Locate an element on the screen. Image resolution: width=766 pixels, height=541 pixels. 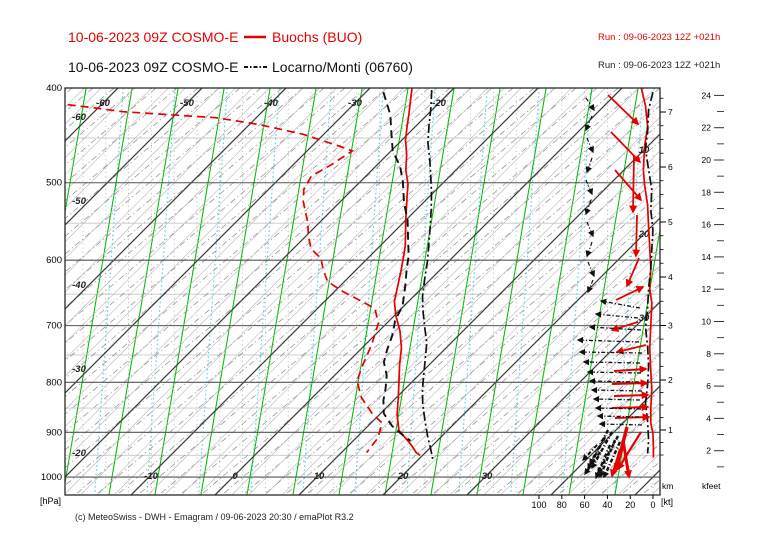
kfeet-tick-label: 4 is located at coordinates (708, 418).